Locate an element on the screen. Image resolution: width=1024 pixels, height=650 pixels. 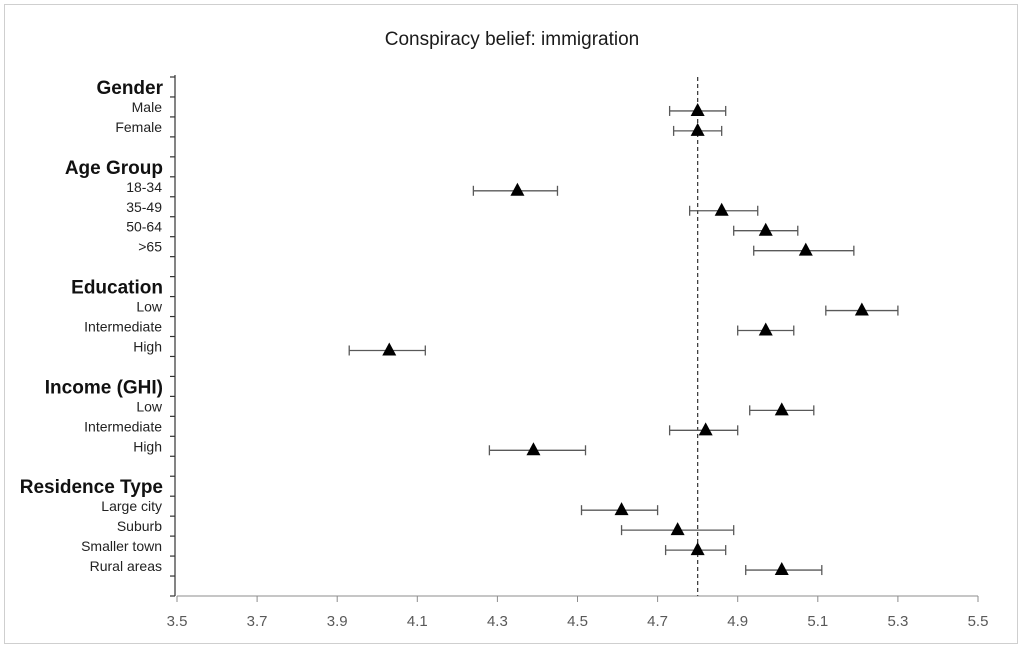
group-label: Age Group is located at coordinates (114, 168).